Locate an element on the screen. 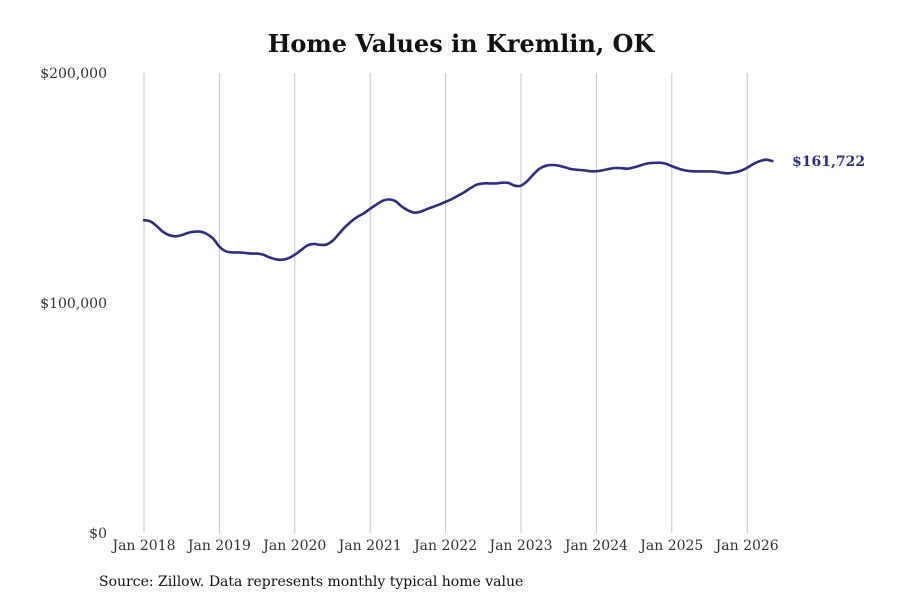 The width and height of the screenshot is (900, 600). x-tick-label: Jan 2024 is located at coordinates (595, 546).